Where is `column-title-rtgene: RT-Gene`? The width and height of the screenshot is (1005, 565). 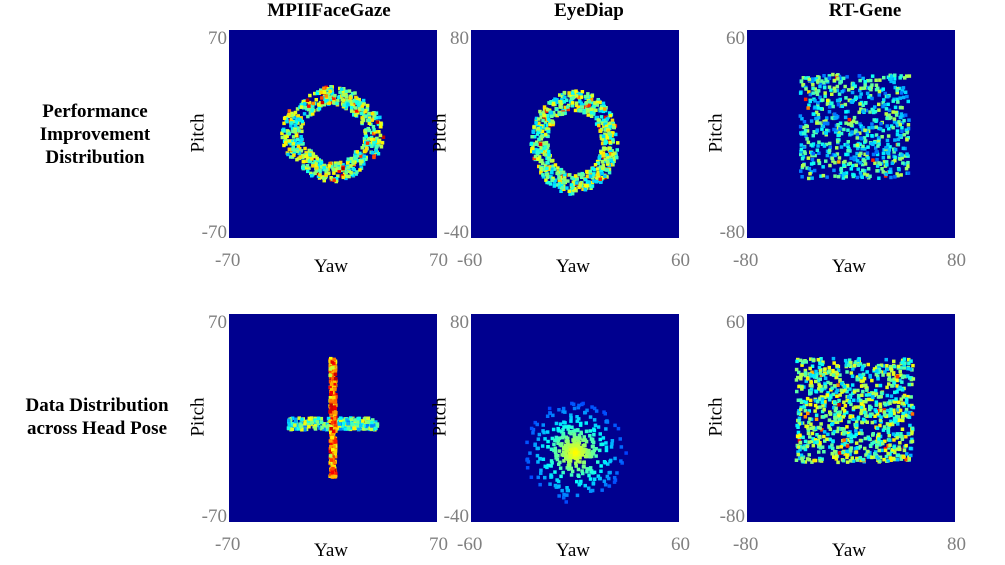 column-title-rtgene: RT-Gene is located at coordinates (865, 10).